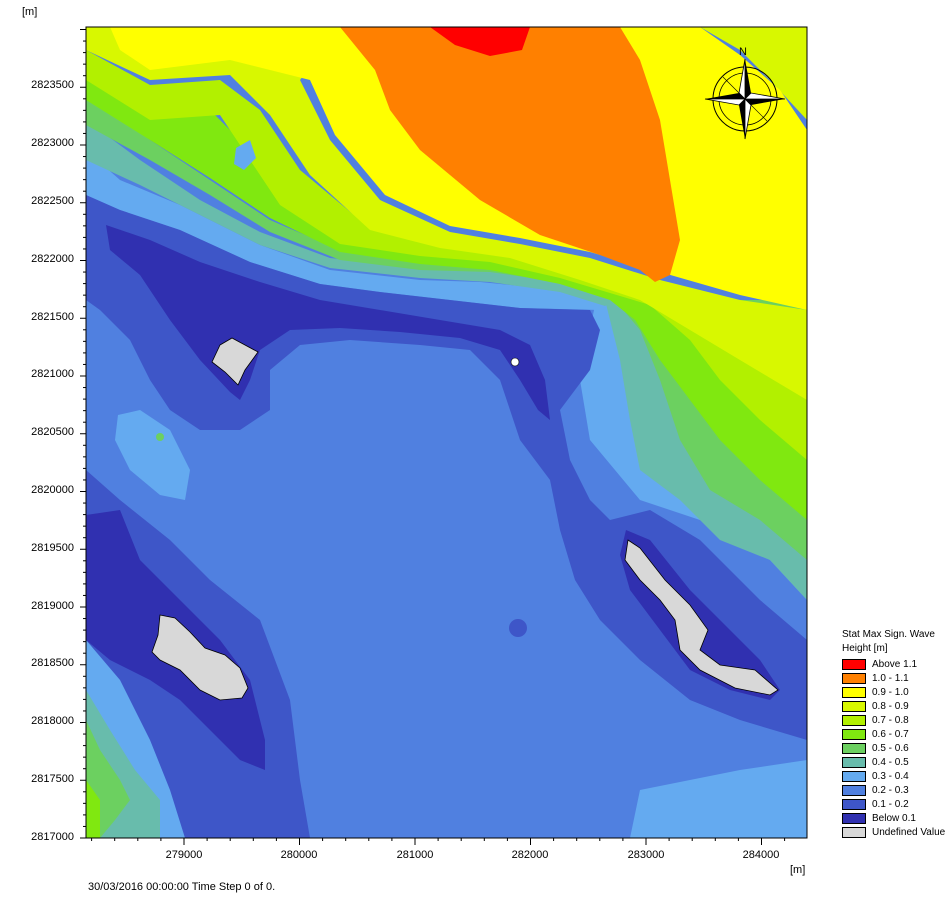 The height and width of the screenshot is (897, 952). I want to click on legend-item: 0.2 - 0.3, so click(897, 791).